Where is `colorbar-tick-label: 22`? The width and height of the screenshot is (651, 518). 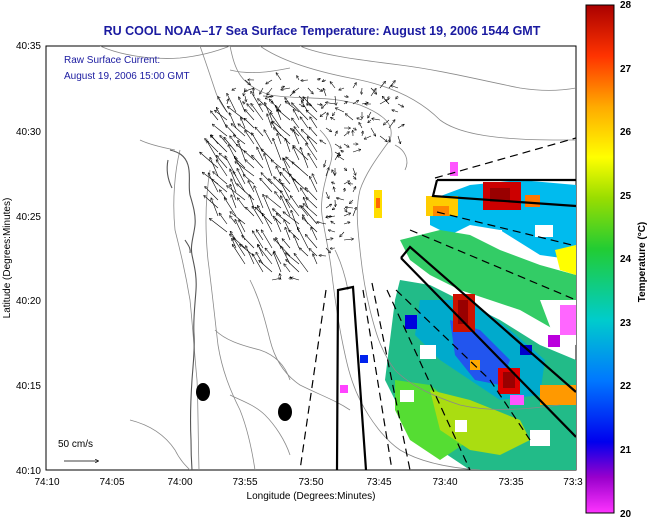 colorbar-tick-label: 22 is located at coordinates (626, 386).